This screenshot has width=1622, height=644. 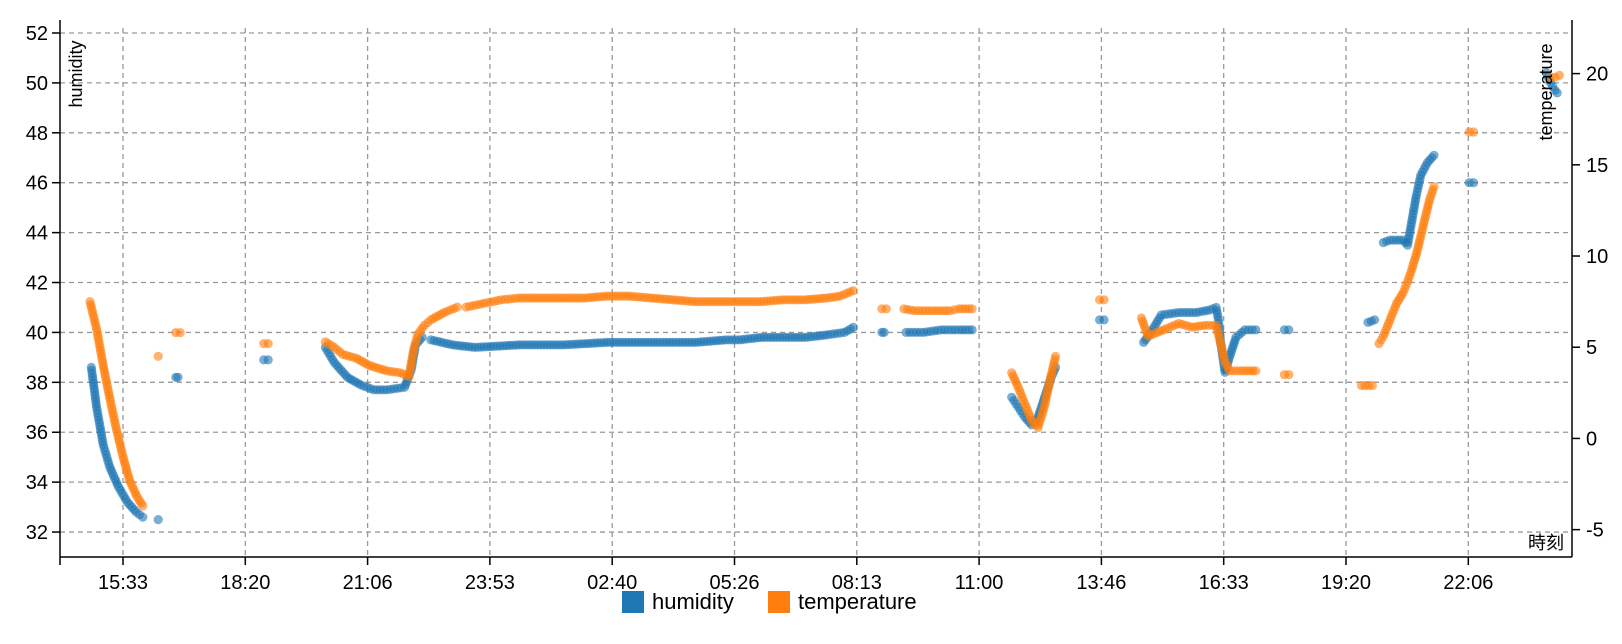 I want to click on y-left-tick-label: 36, so click(x=37, y=433).